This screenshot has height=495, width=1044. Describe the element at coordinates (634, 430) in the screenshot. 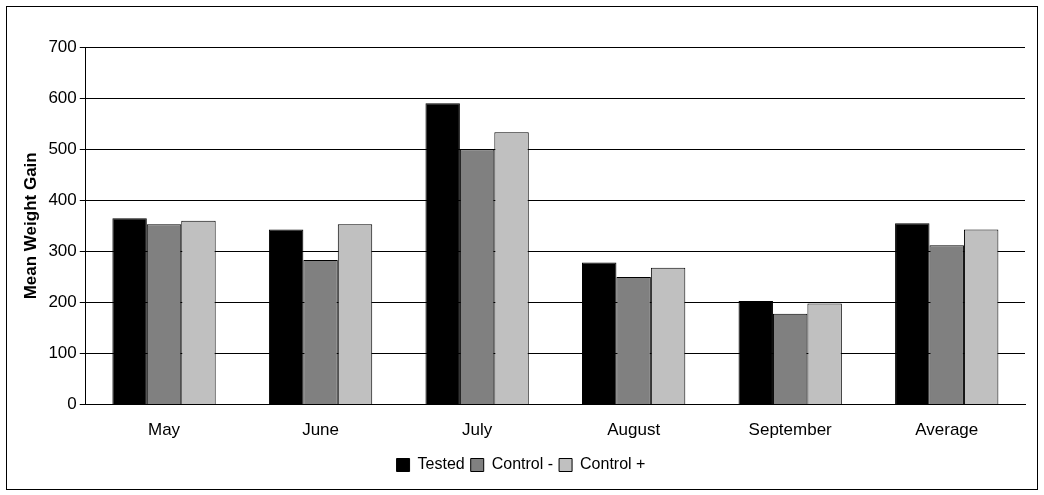

I see `x-tick-label: August` at that location.